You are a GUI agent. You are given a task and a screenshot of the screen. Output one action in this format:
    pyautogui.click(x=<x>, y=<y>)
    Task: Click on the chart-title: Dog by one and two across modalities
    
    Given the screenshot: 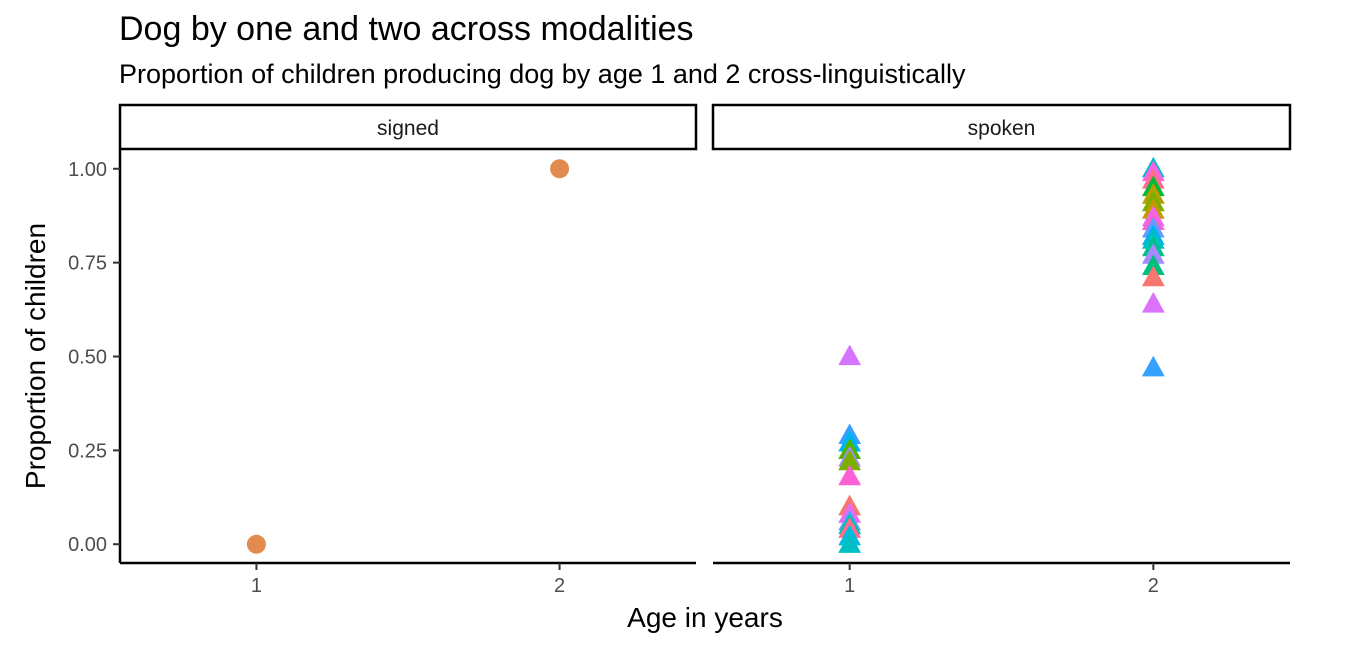 What is the action you would take?
    pyautogui.click(x=406, y=29)
    